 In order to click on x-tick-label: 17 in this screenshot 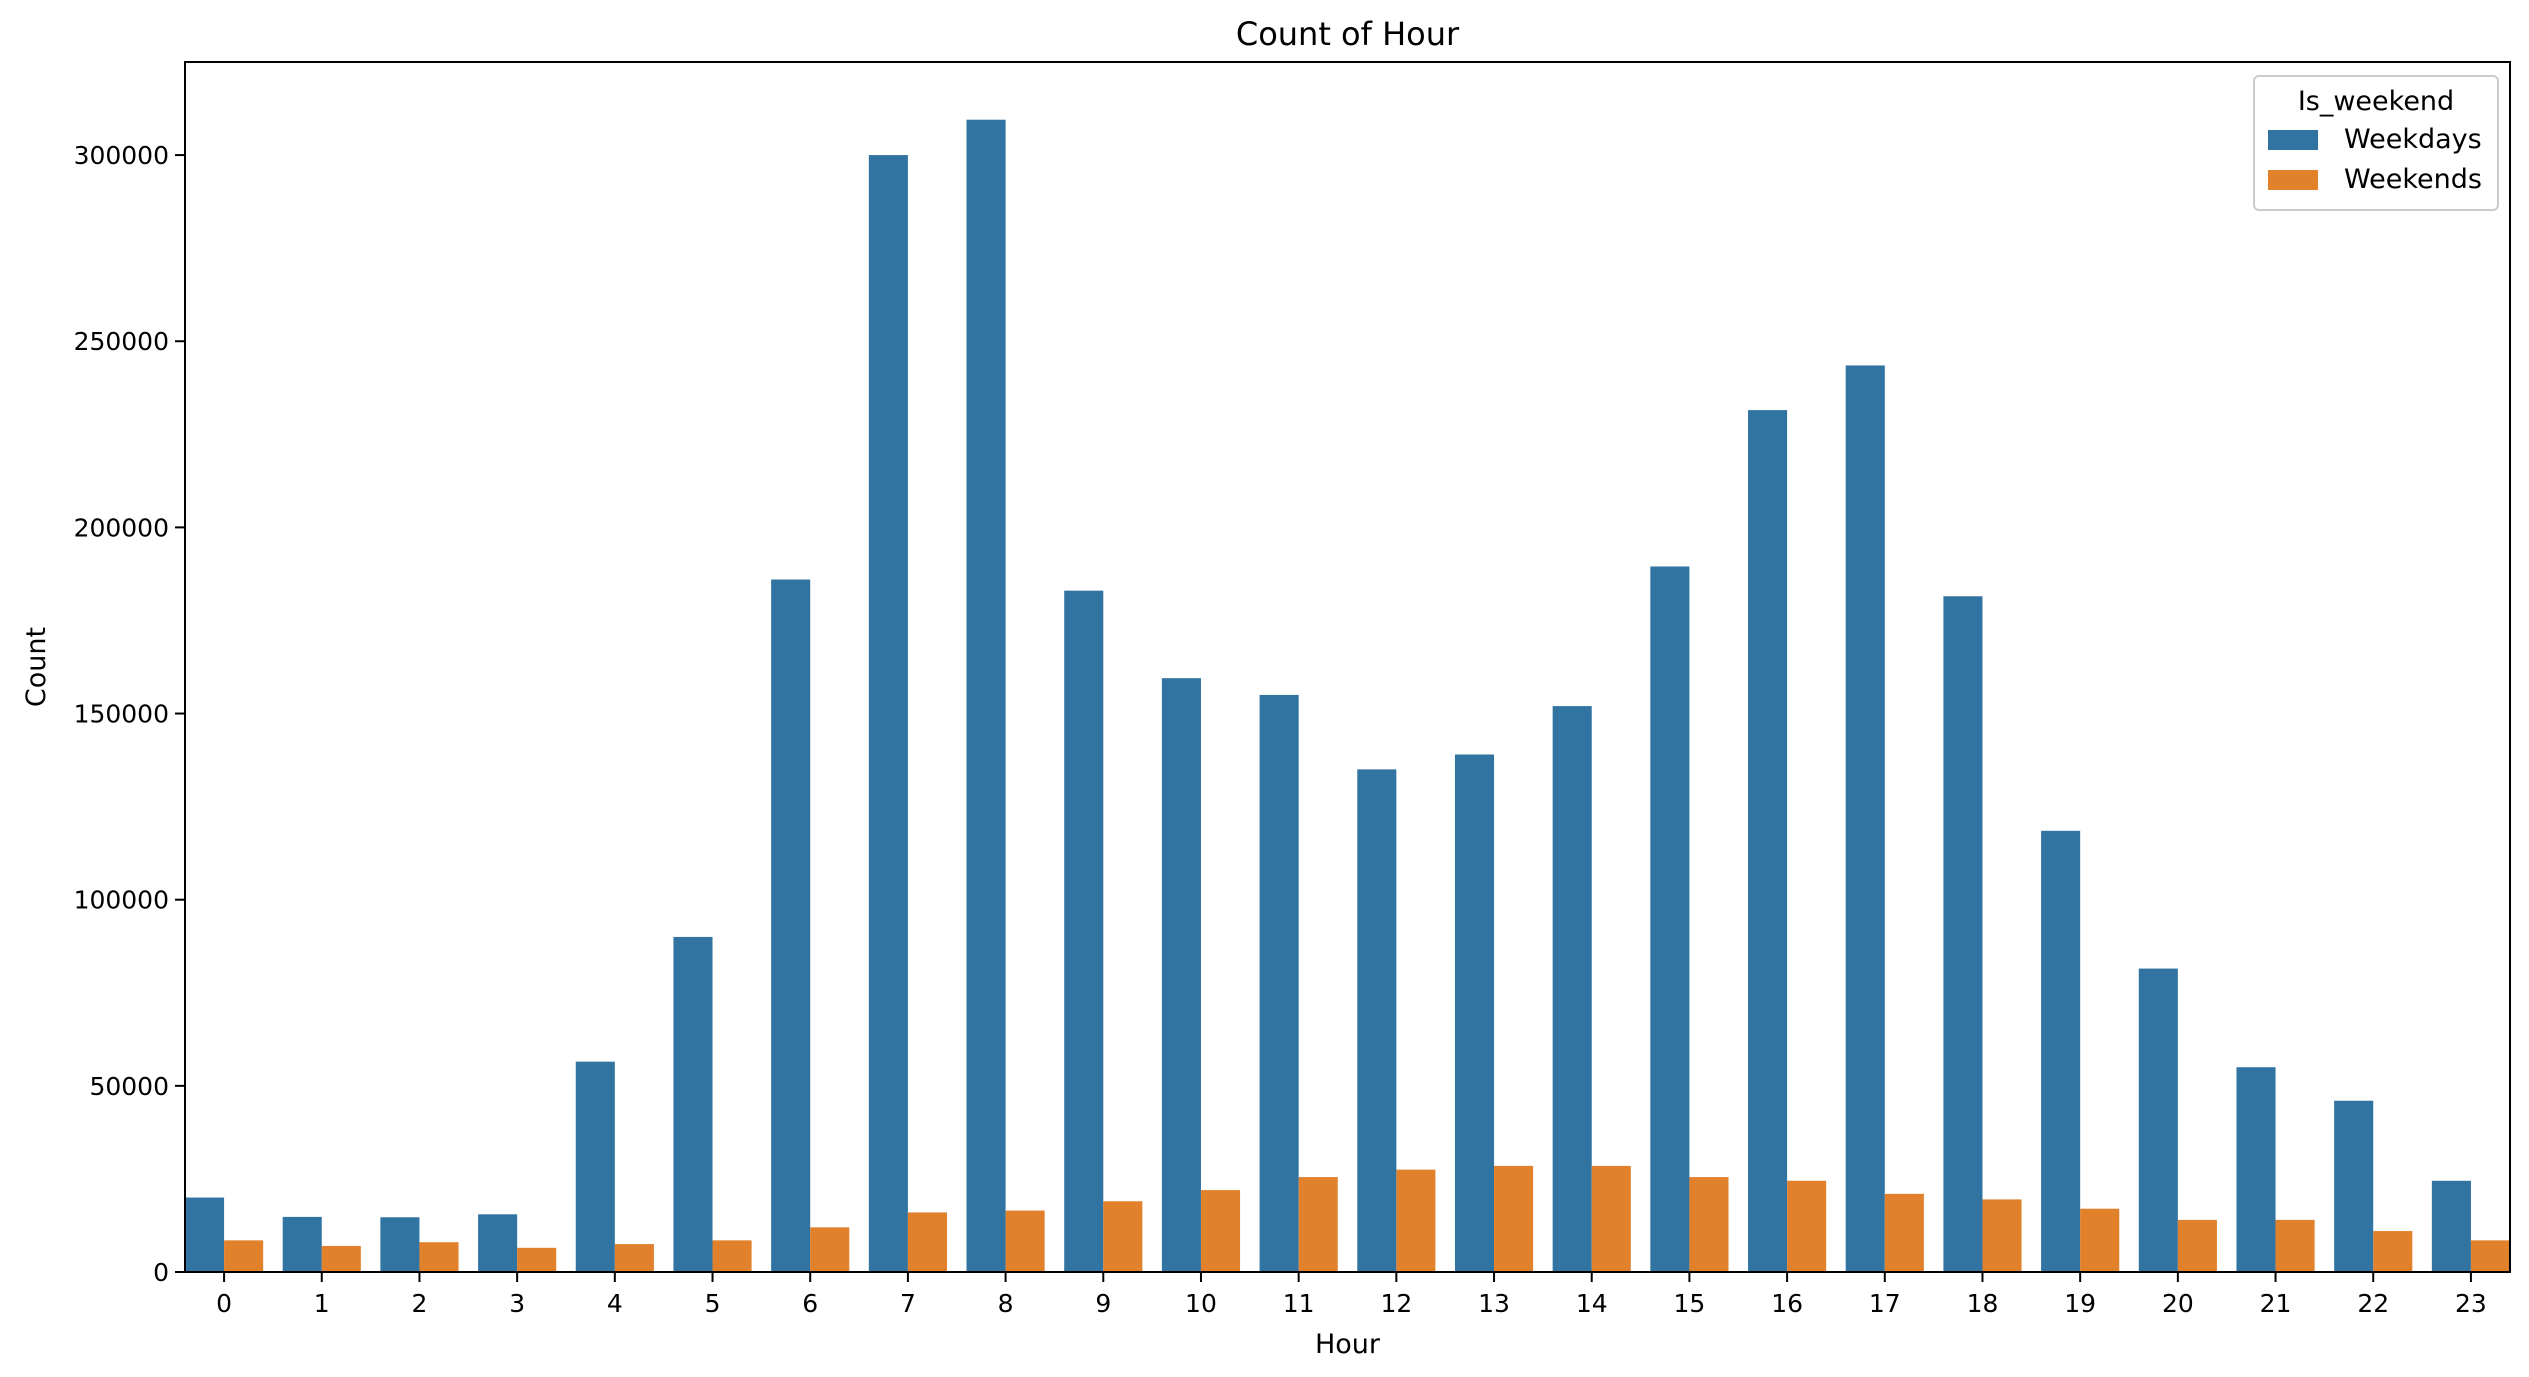, I will do `click(1885, 1303)`.